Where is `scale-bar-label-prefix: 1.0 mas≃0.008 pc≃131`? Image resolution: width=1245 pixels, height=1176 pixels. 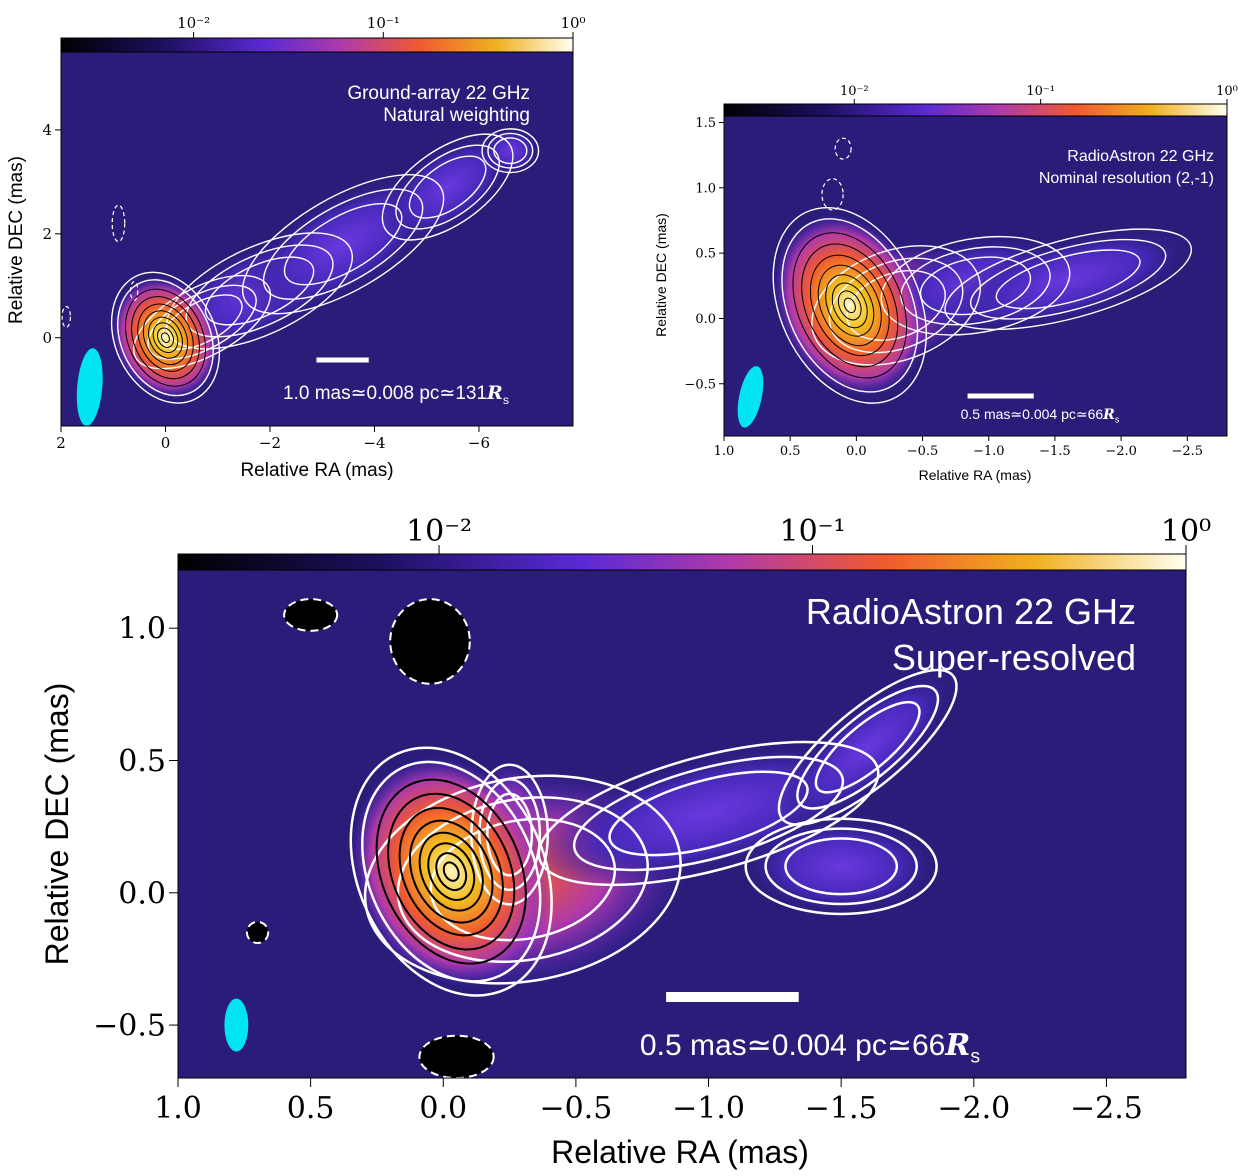
scale-bar-label-prefix: 1.0 mas≃0.008 pc≃131 is located at coordinates (385, 393).